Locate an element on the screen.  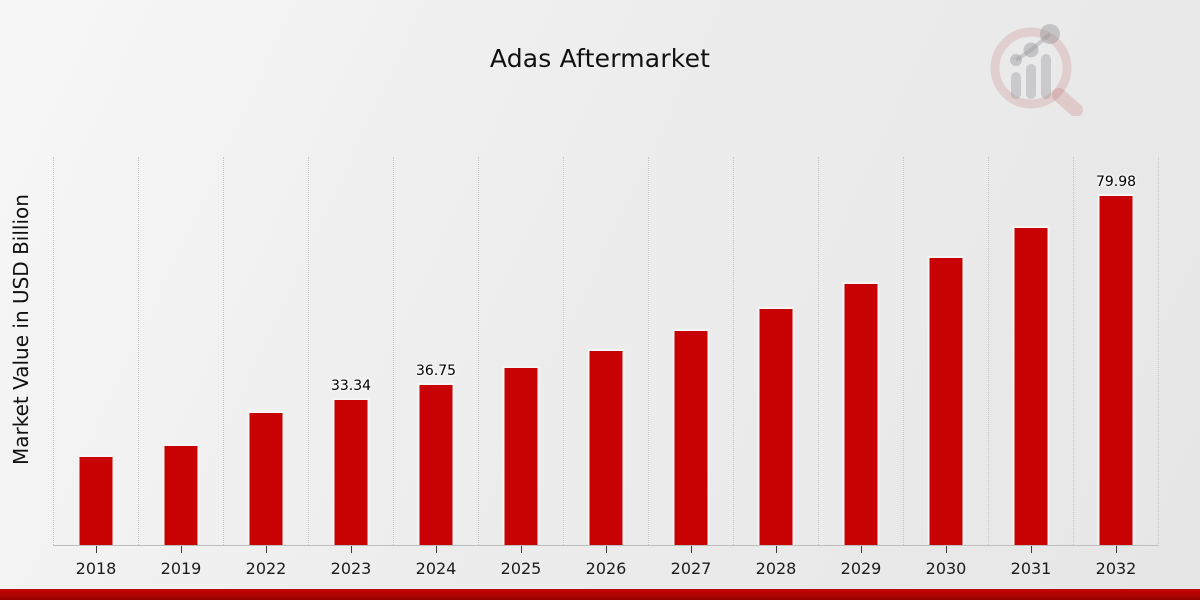
category-slot-2029: 2029 is located at coordinates (860, 367).